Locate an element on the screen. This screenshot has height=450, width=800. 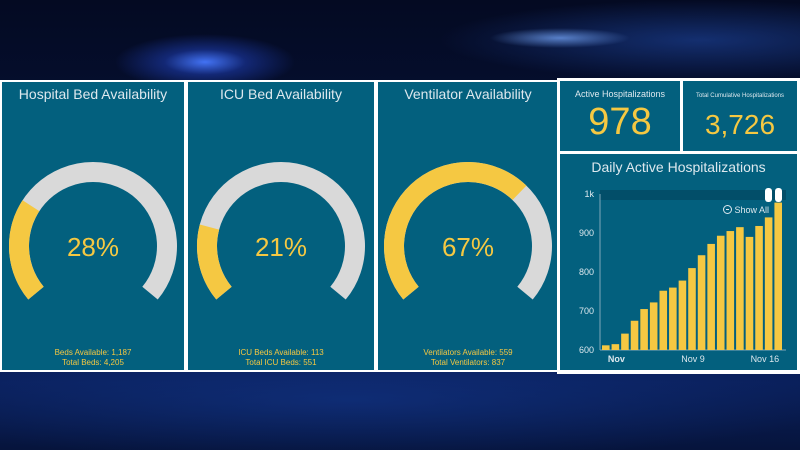
active-hospitalizations-card: Active Hospitalizations 978 is located at coordinates (620, 116).